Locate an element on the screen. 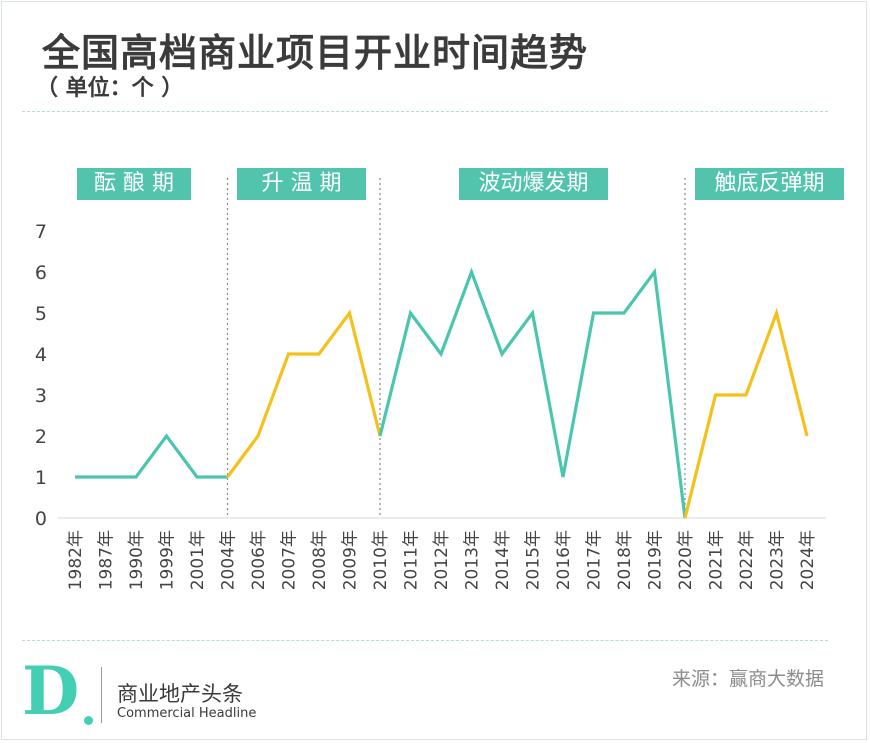  x-tick-label: 1982年 is located at coordinates (76, 560).